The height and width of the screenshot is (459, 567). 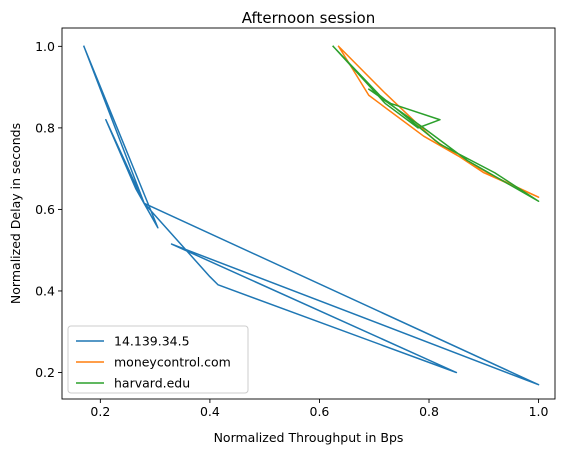 What do you see at coordinates (210, 411) in the screenshot?
I see `x-tick-label: 0.4` at bounding box center [210, 411].